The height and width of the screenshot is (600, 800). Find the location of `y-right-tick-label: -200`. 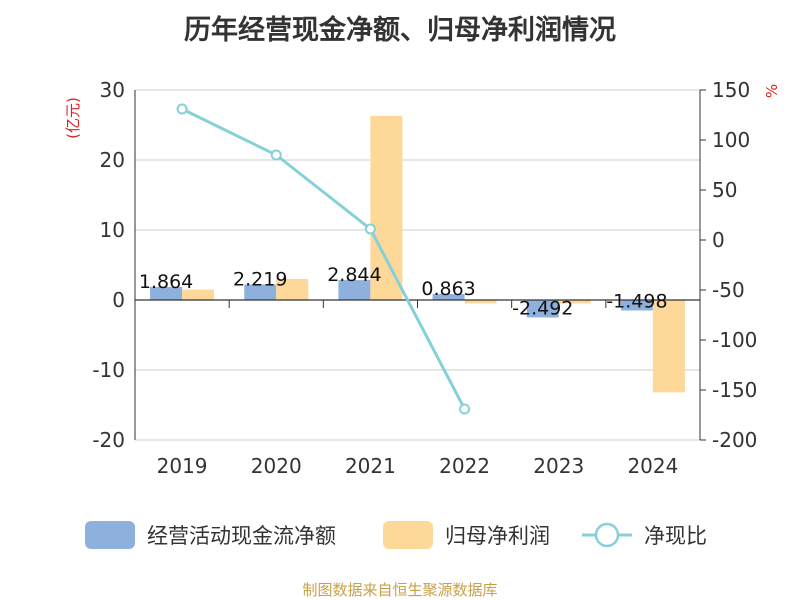

y-right-tick-label: -200 is located at coordinates (734, 440).